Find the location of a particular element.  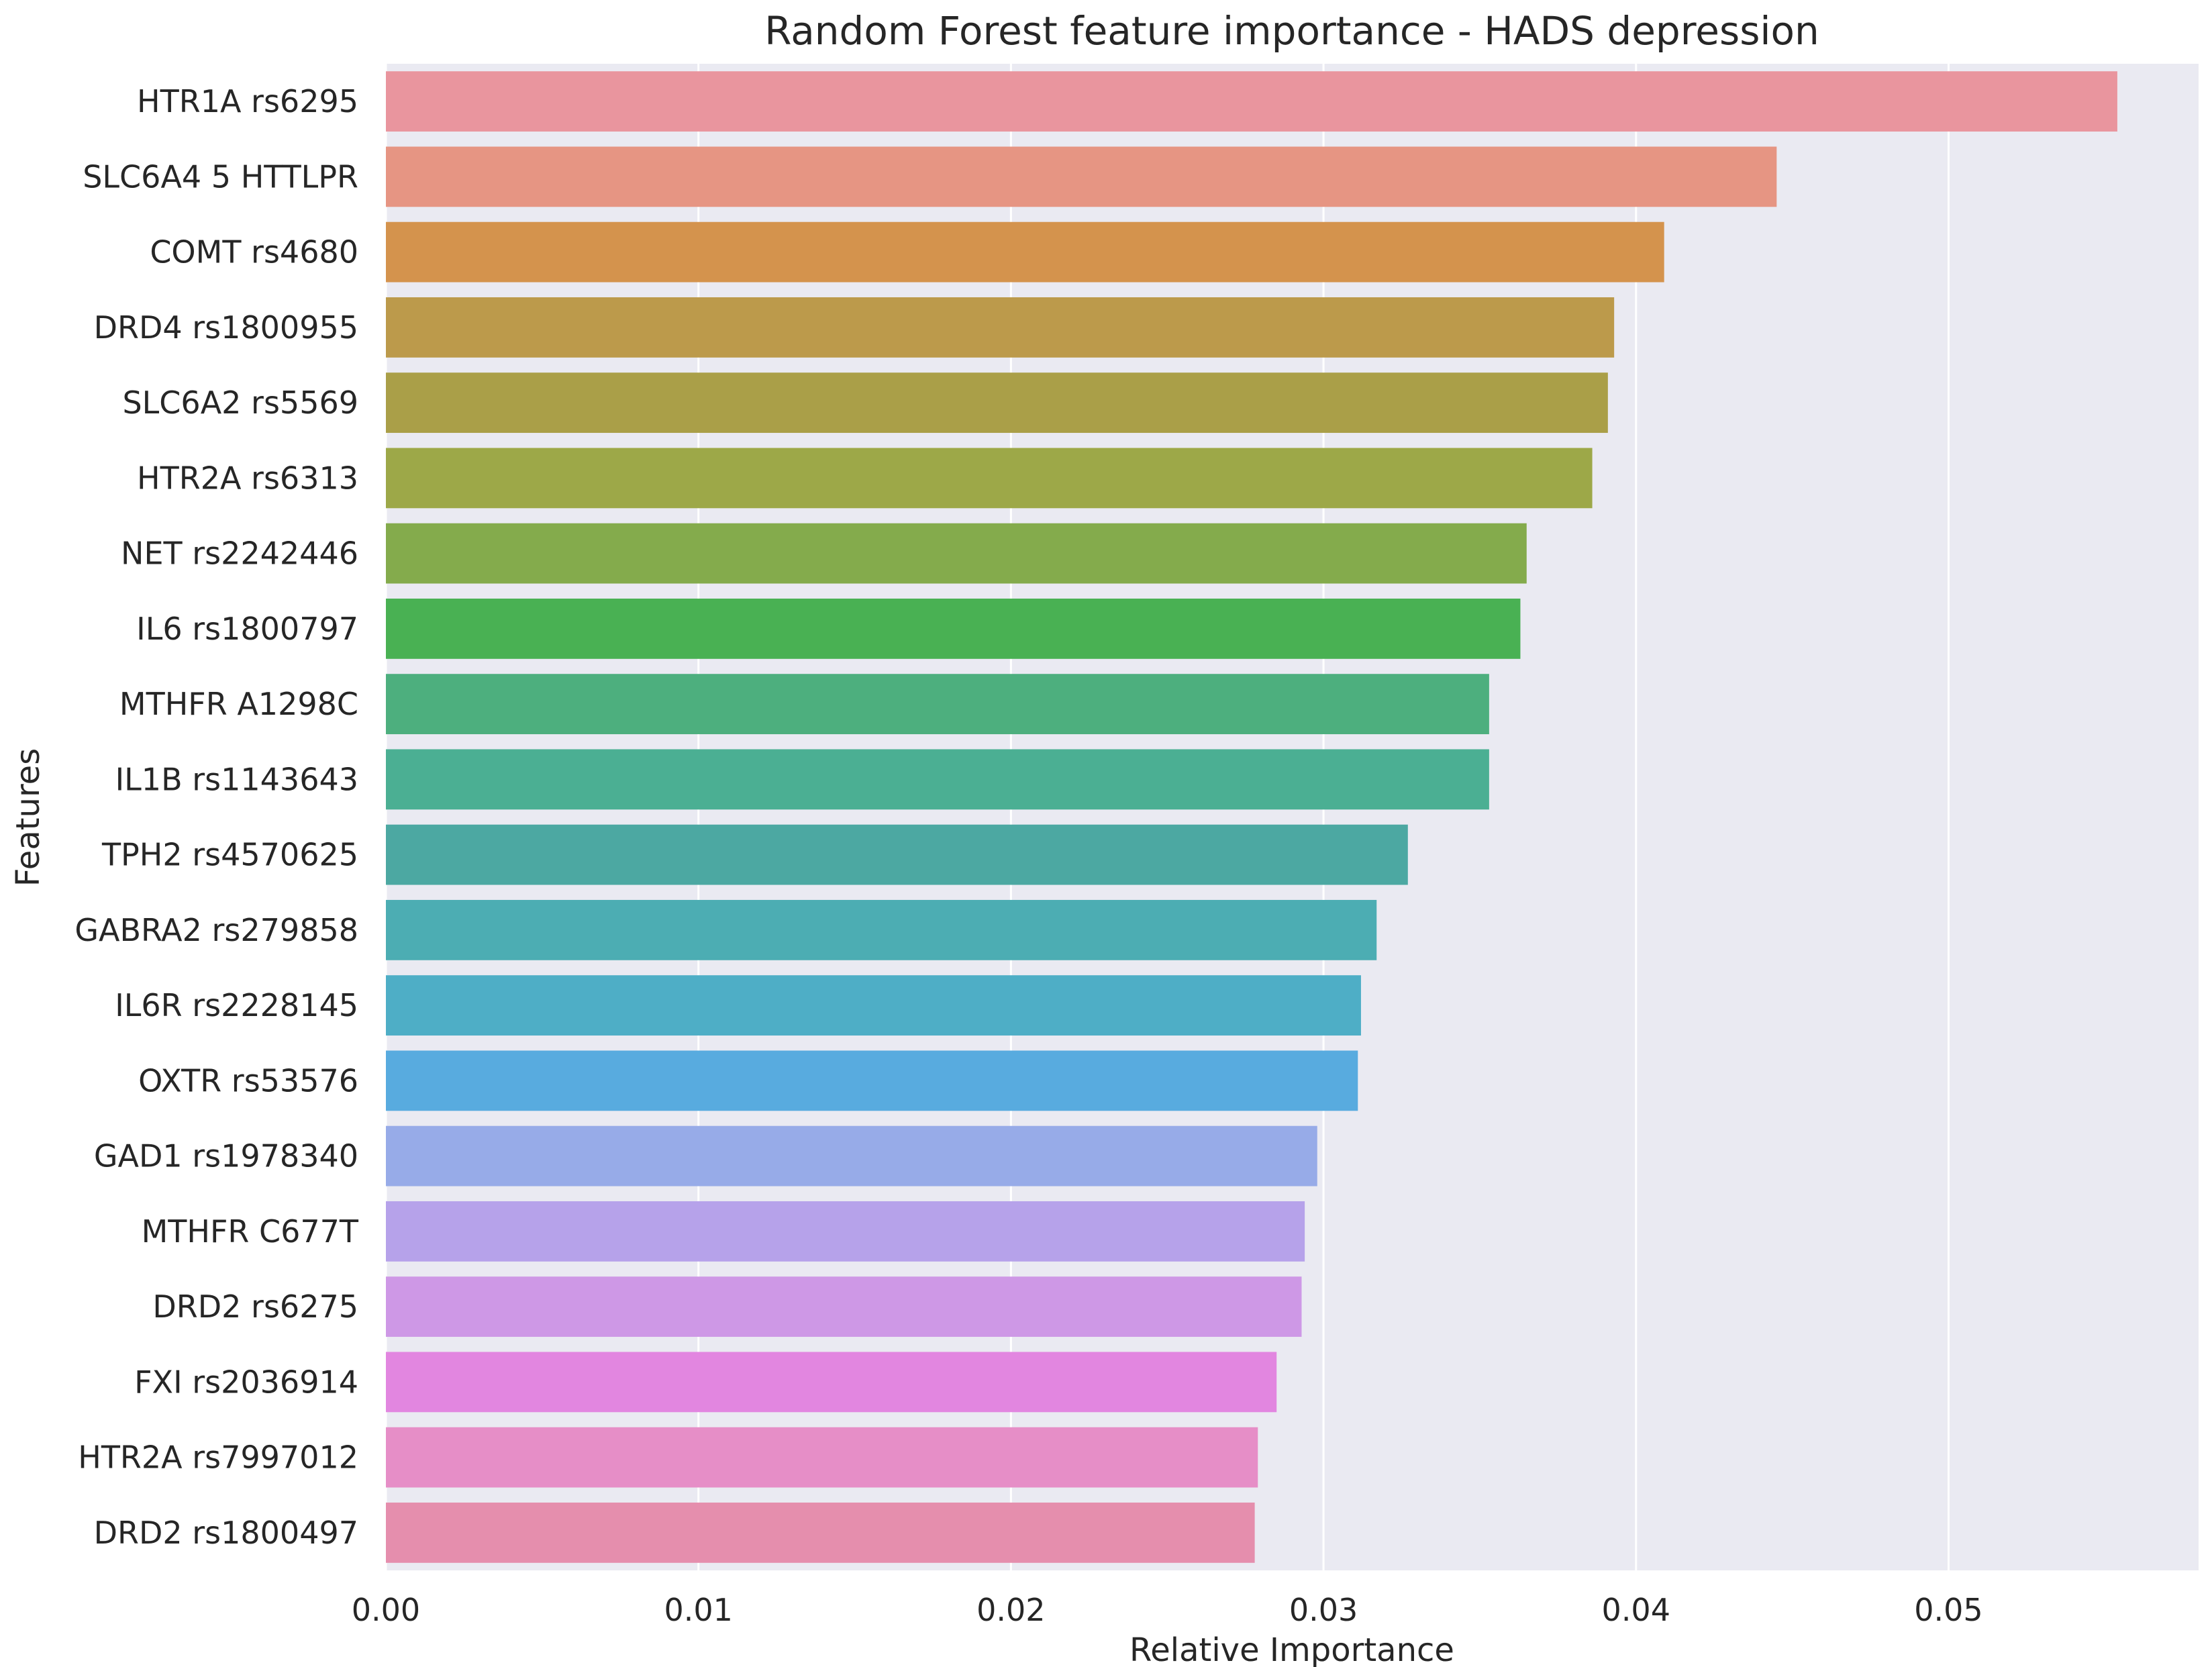

x-tick-label: 0.03 is located at coordinates (1323, 1610).